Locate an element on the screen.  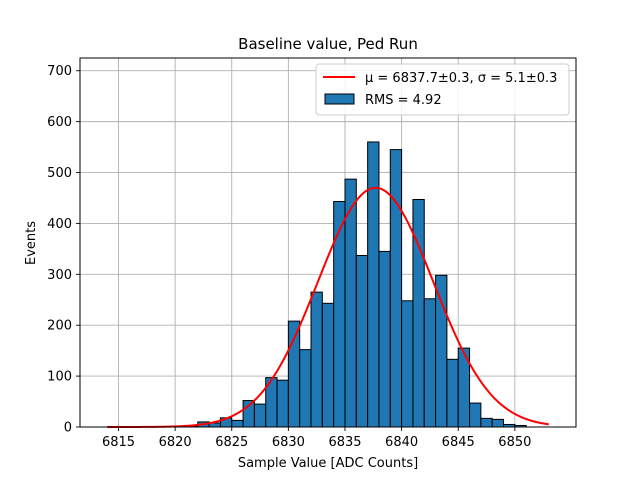
y-tick-label: 700 is located at coordinates (59, 71).